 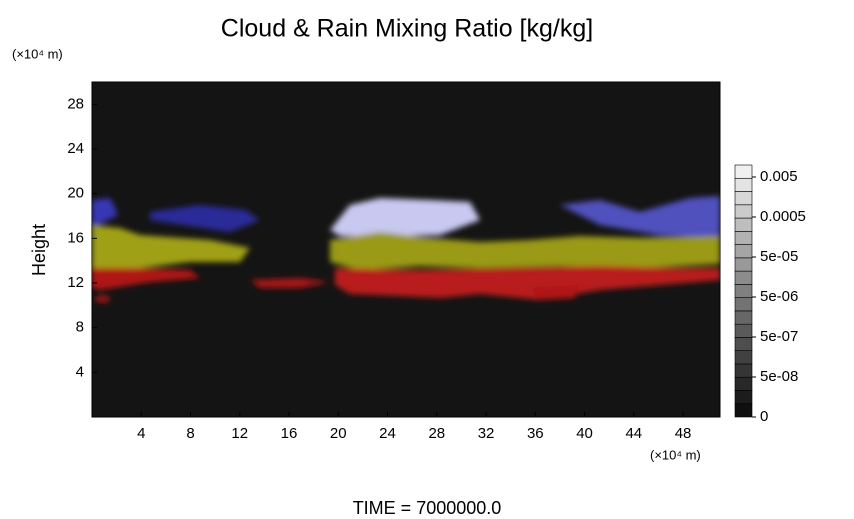 What do you see at coordinates (338, 433) in the screenshot?
I see `x-tick-label: 20` at bounding box center [338, 433].